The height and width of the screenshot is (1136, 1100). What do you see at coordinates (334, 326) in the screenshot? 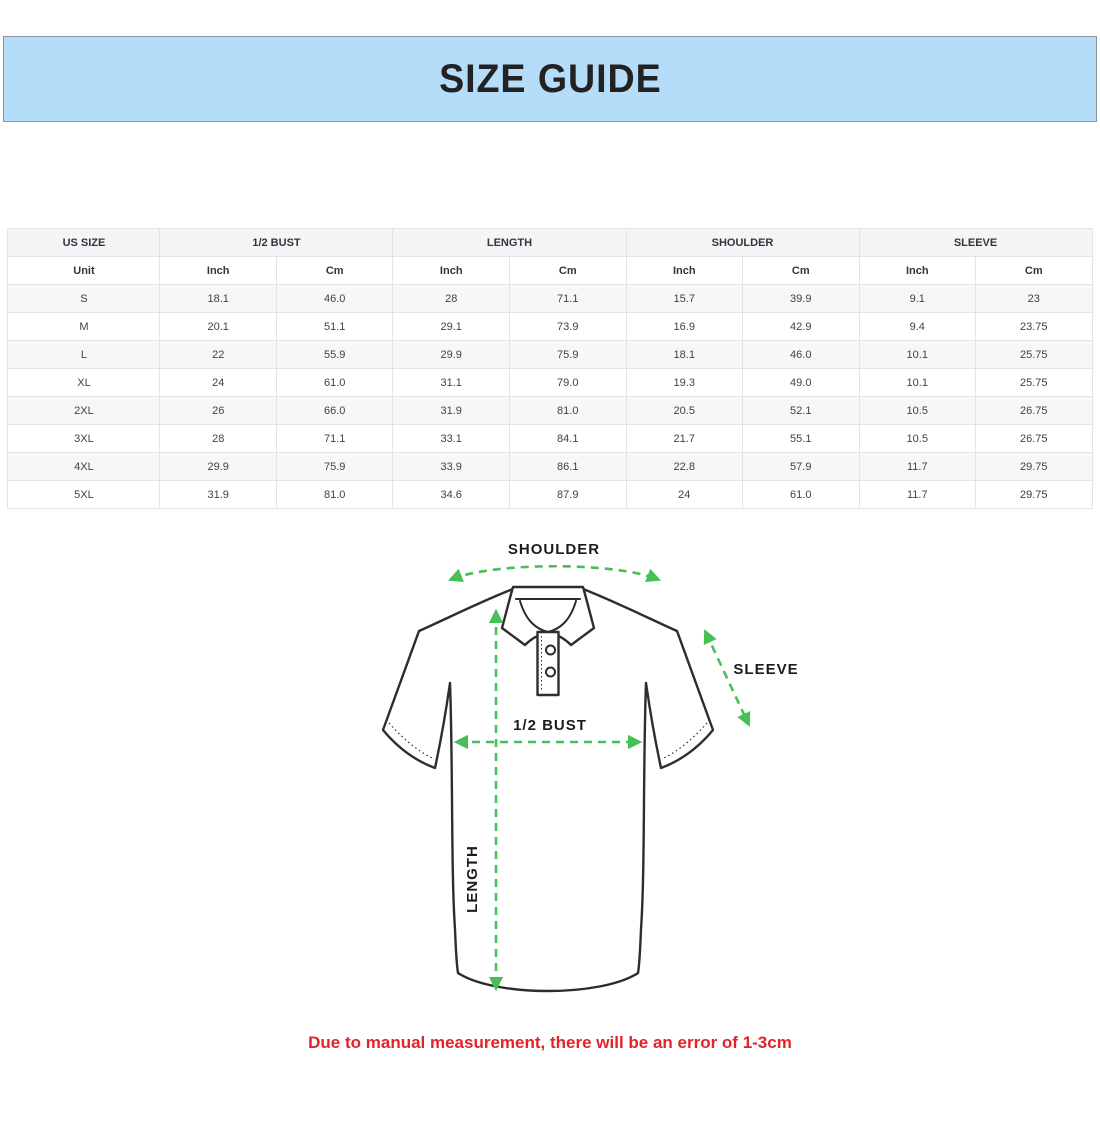
I see `measurement-cell: 51.1` at bounding box center [334, 326].